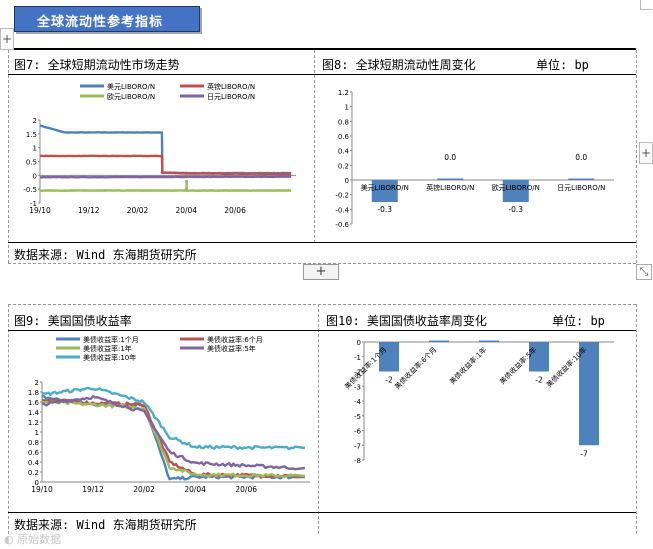  I want to click on data-label: 0.0, so click(450, 157).